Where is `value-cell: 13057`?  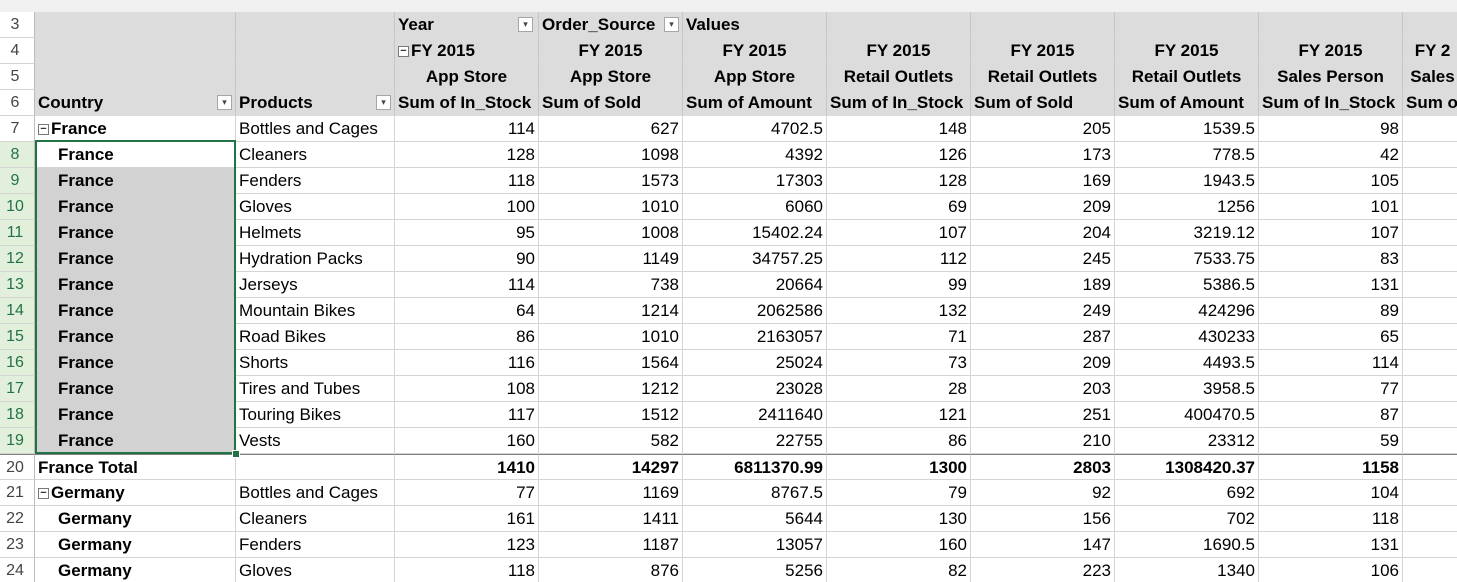 value-cell: 13057 is located at coordinates (755, 545).